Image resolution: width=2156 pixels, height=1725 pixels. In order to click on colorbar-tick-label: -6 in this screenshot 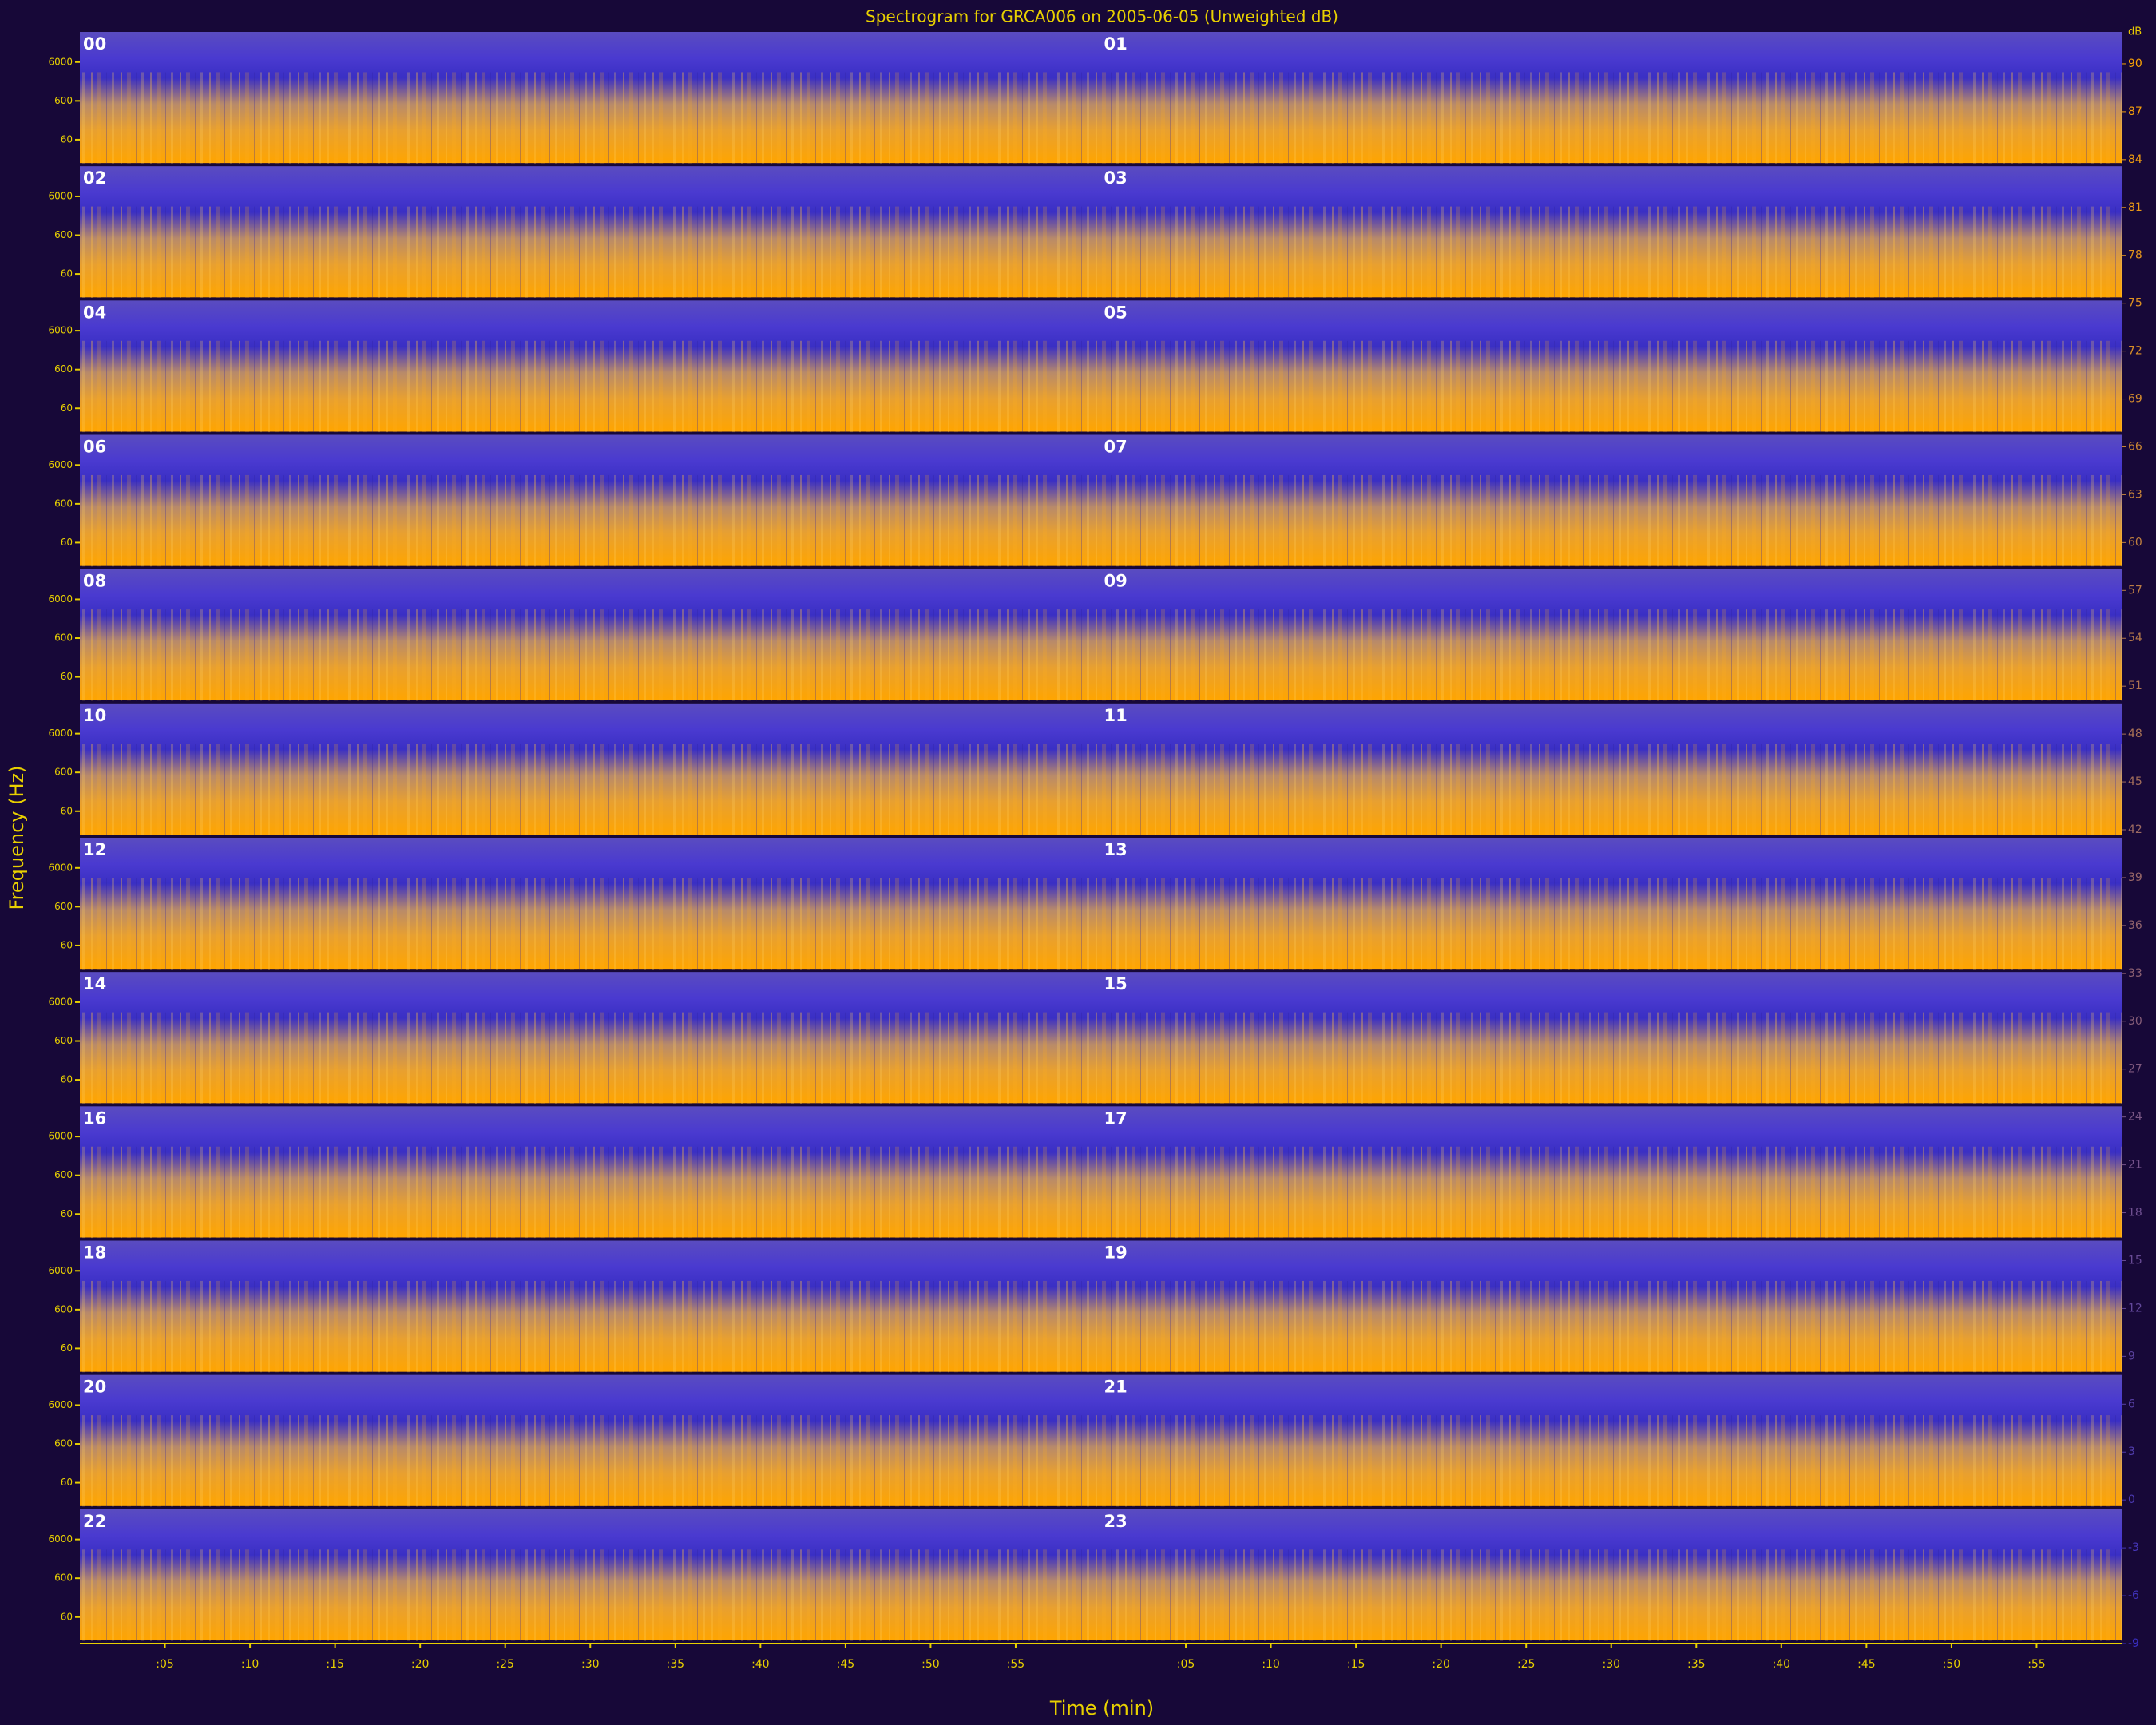, I will do `click(2133, 1596)`.